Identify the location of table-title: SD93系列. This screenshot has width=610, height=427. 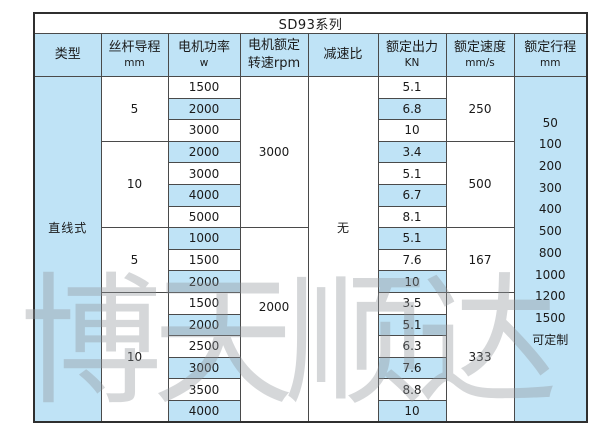
(310, 23).